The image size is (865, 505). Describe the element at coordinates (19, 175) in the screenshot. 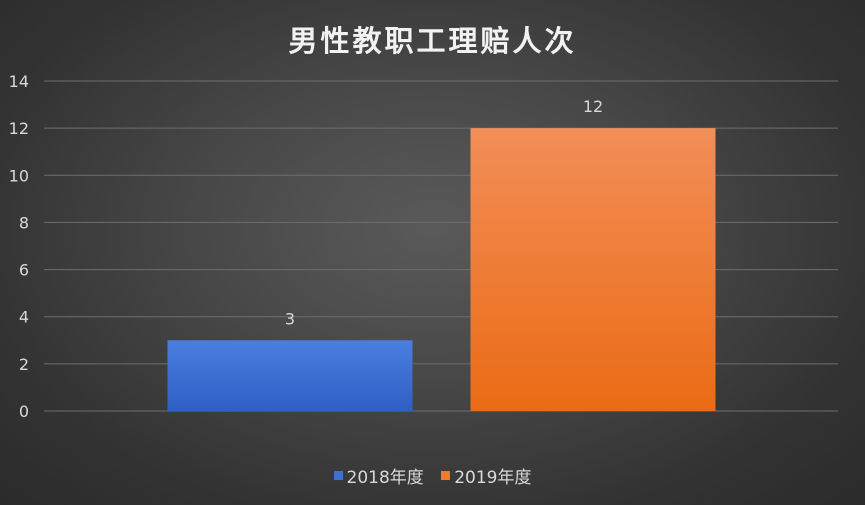

I see `y-tick-label: 10` at that location.